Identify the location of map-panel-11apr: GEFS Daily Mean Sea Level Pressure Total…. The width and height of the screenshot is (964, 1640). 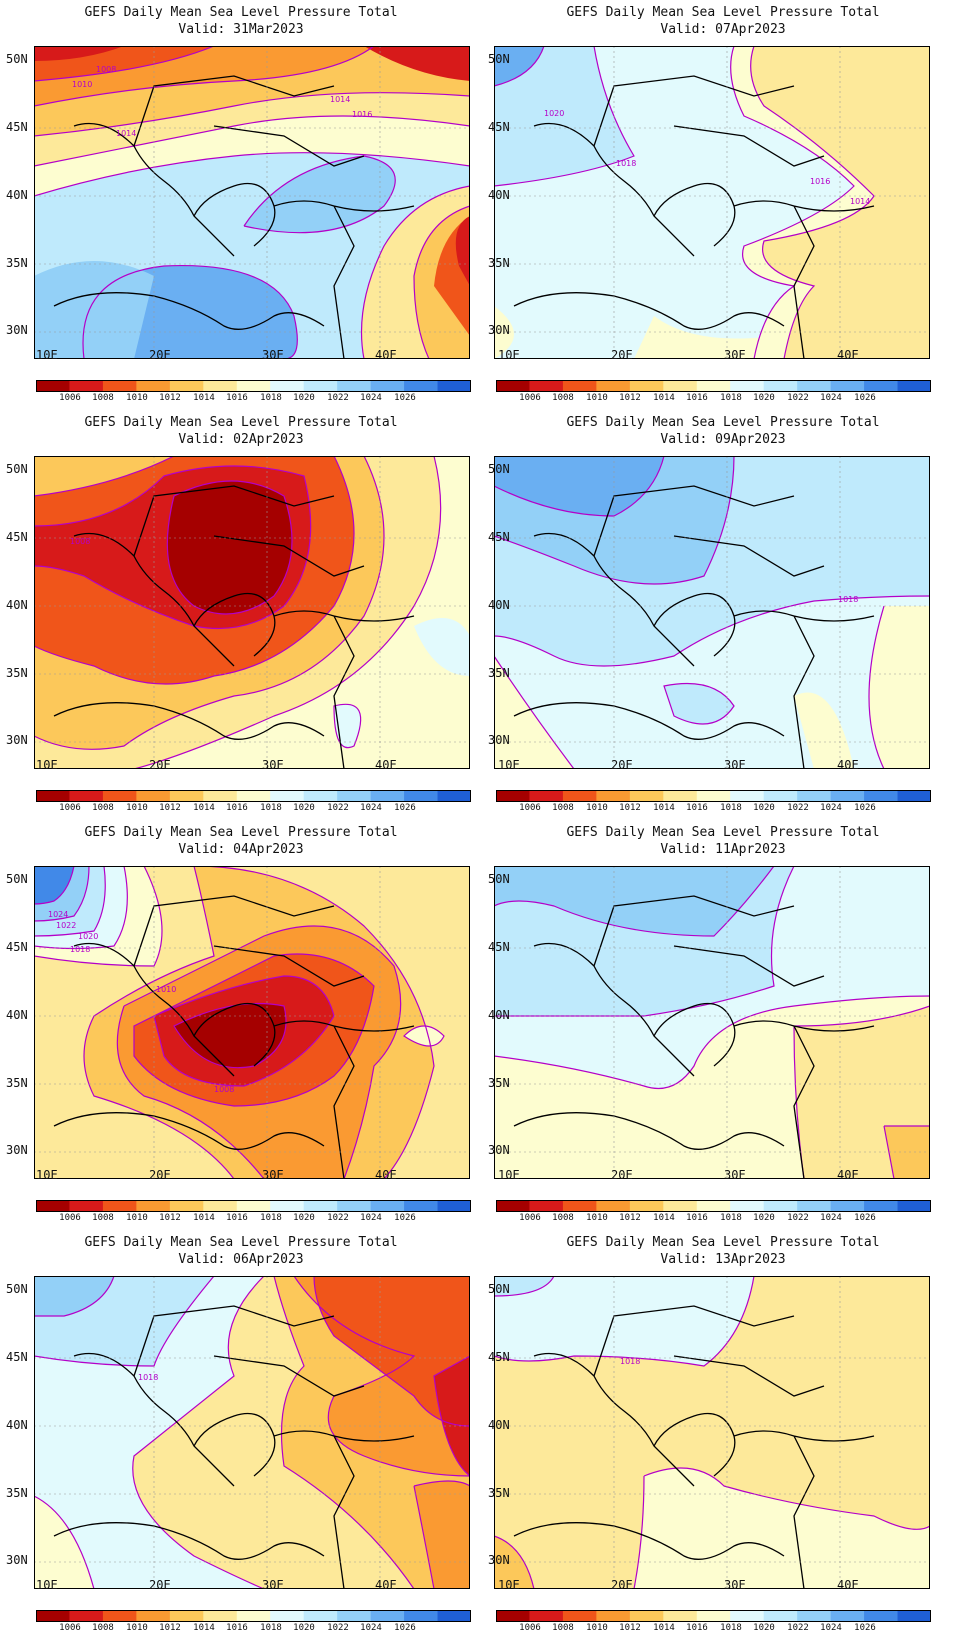
(723, 1025).